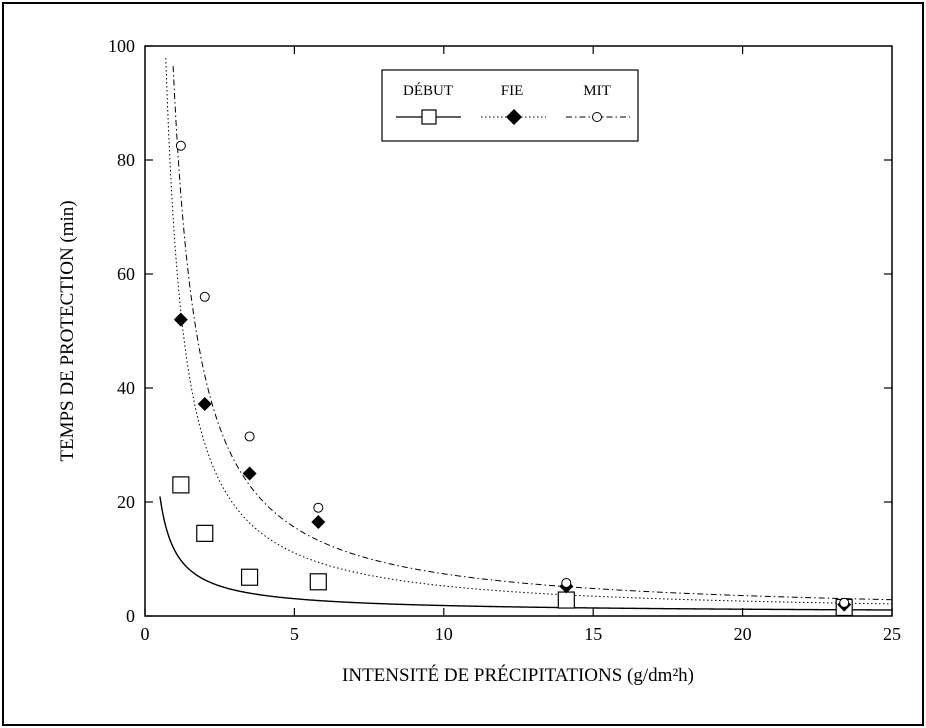 This screenshot has width=926, height=728. I want to click on x-tick-label: 25, so click(892, 634).